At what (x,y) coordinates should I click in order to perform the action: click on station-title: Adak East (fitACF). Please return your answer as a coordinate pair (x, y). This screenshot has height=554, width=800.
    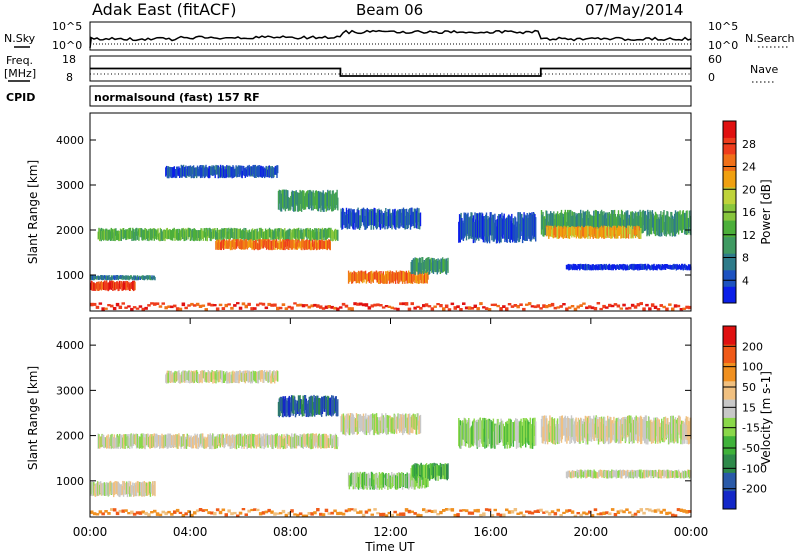
    Looking at the image, I should click on (164, 9).